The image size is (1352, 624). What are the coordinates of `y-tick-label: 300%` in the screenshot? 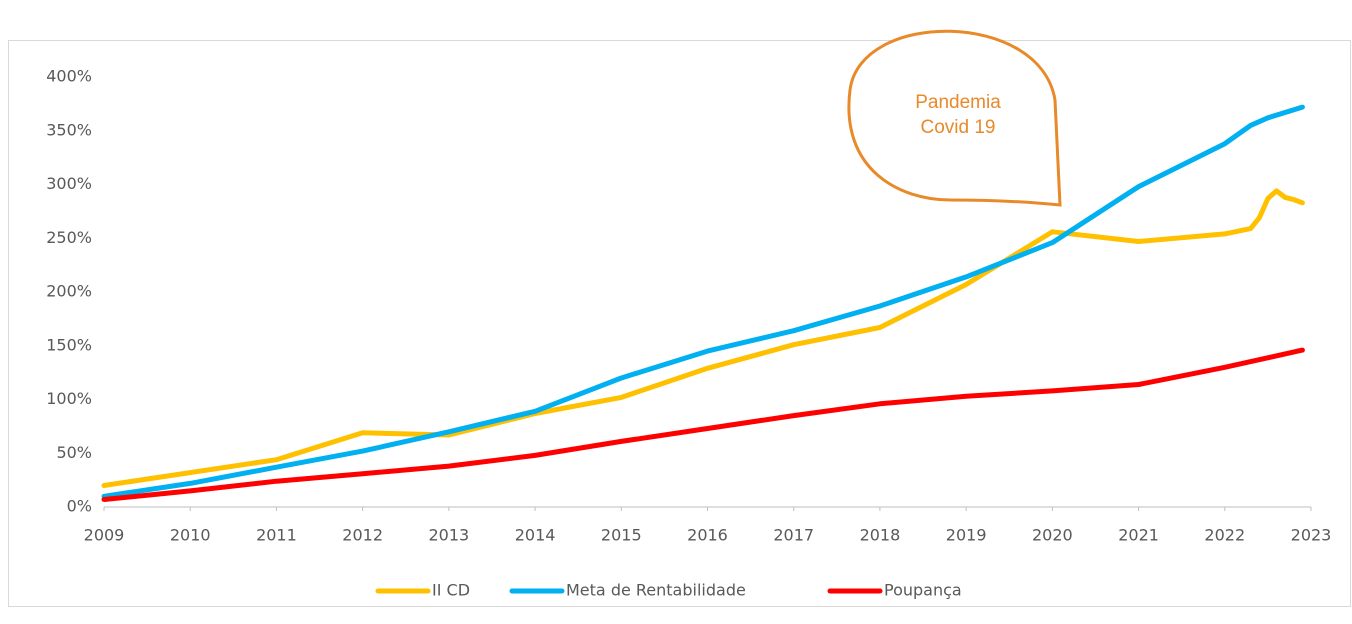 It's located at (69, 183).